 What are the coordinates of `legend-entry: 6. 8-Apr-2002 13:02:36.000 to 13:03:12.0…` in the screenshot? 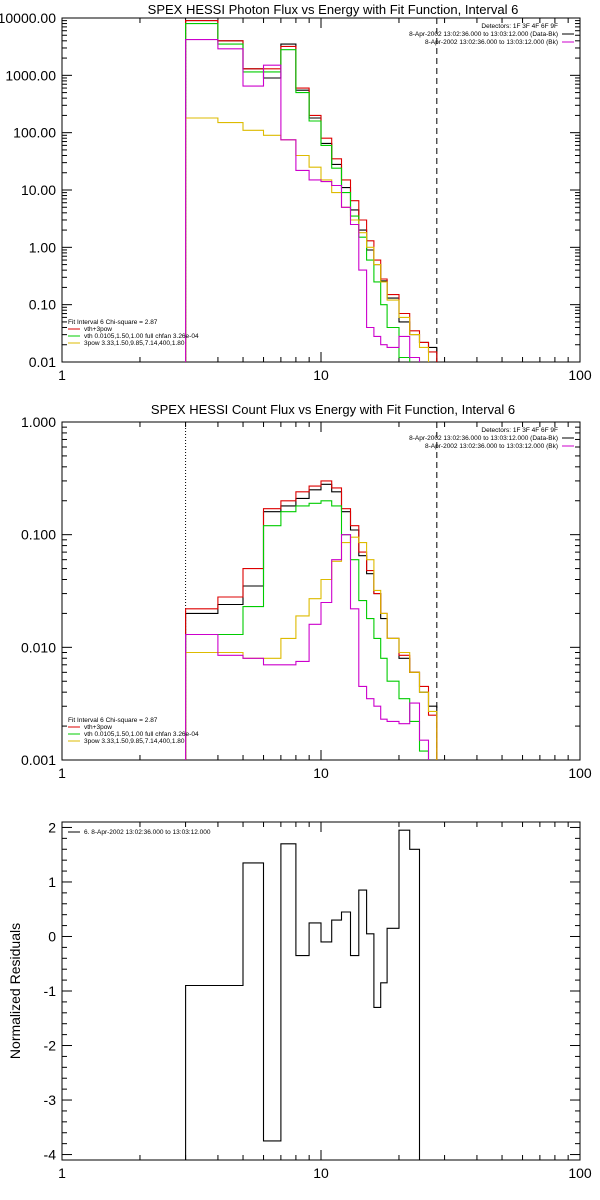 It's located at (147, 832).